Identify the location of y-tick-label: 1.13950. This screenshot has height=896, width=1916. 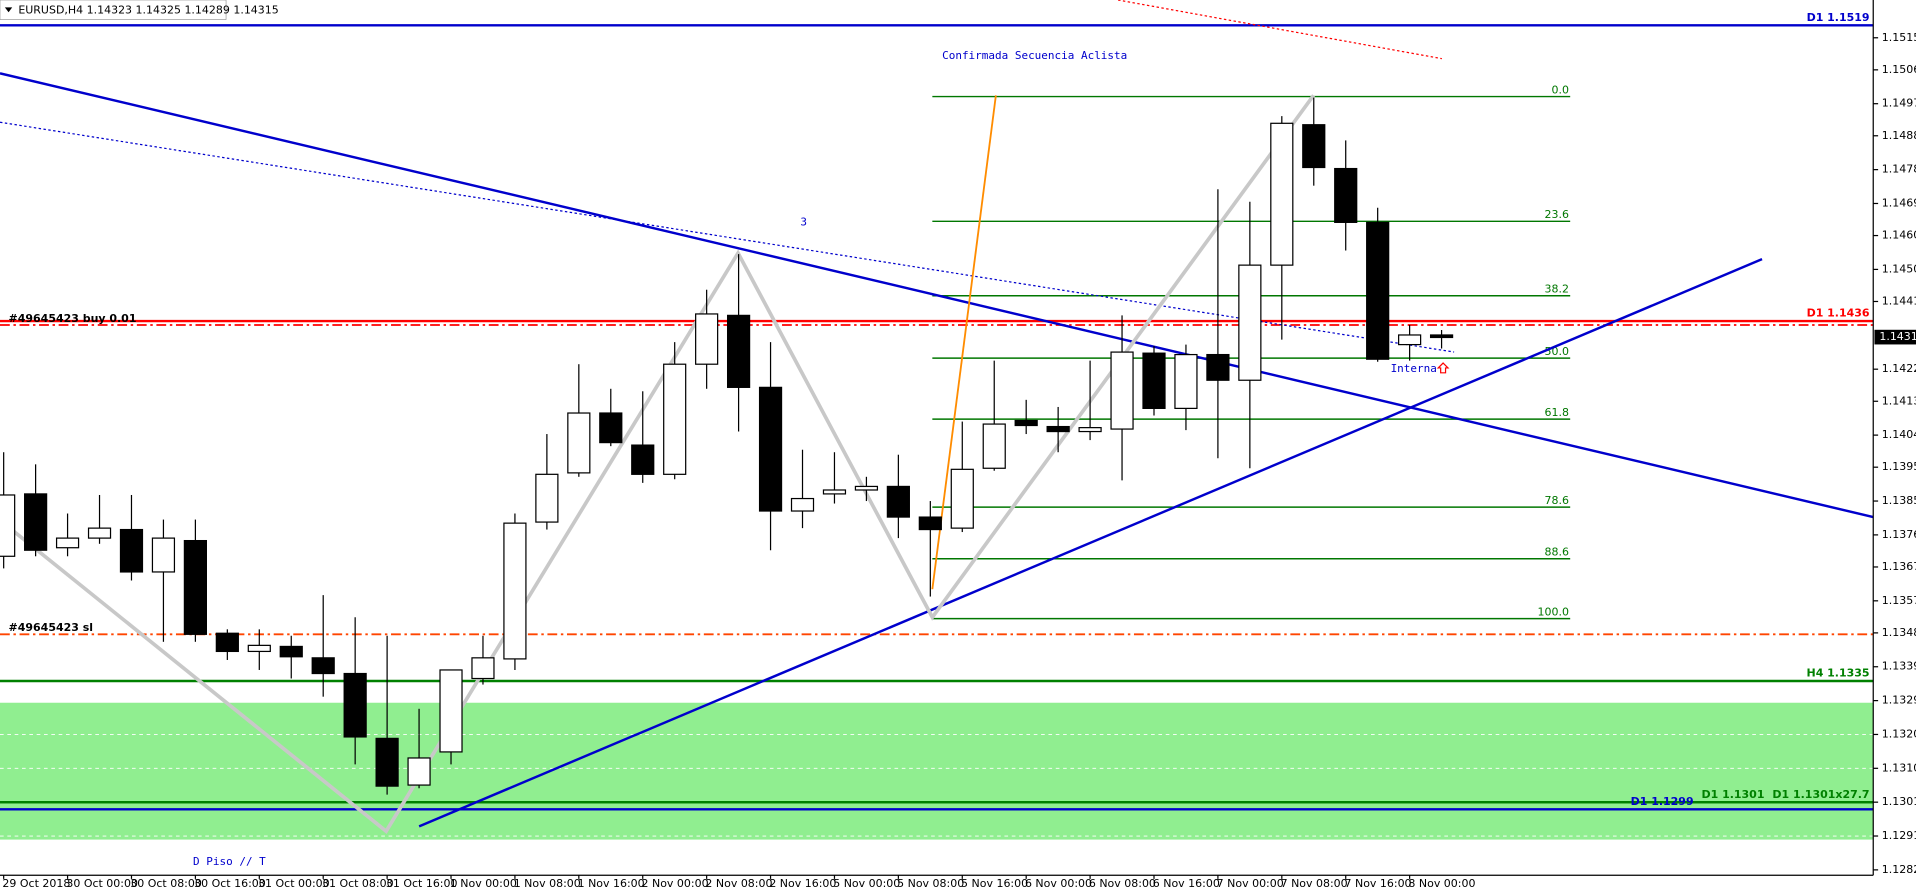
(1899, 466).